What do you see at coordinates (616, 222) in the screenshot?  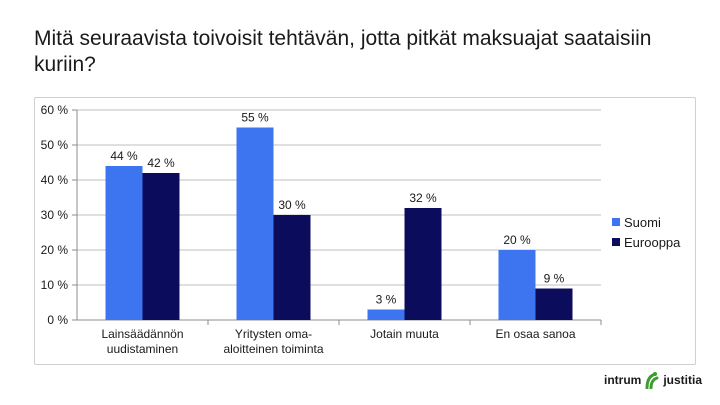 I see `legend-swatch-suomi` at bounding box center [616, 222].